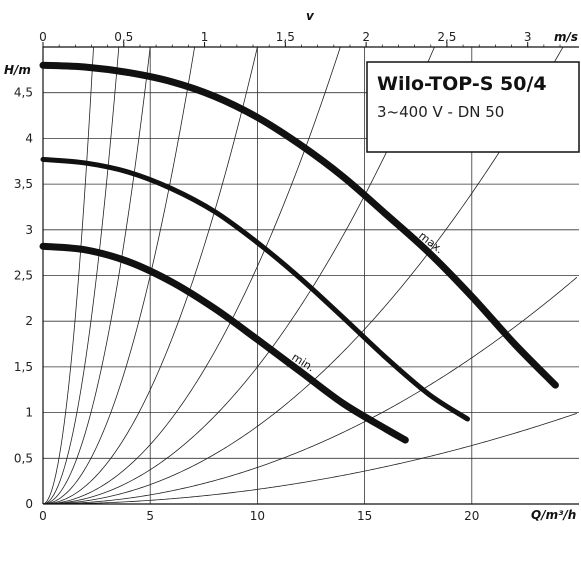 Image resolution: width=581 pixels, height=581 pixels. I want to click on chart-title: Wilo-TOP-S 50/4, so click(462, 84).